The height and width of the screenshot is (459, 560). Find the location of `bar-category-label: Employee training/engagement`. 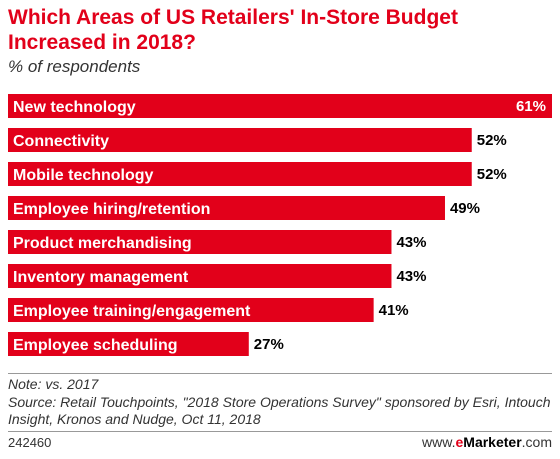

bar-category-label: Employee training/engagement is located at coordinates (132, 311).